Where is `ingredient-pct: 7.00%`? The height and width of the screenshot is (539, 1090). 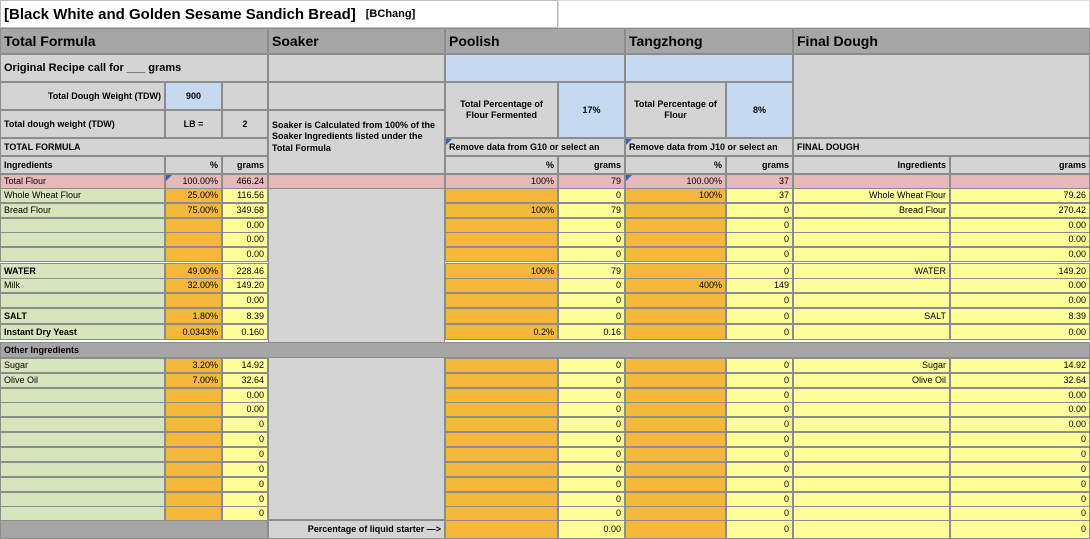
ingredient-pct: 7.00% is located at coordinates (193, 380).